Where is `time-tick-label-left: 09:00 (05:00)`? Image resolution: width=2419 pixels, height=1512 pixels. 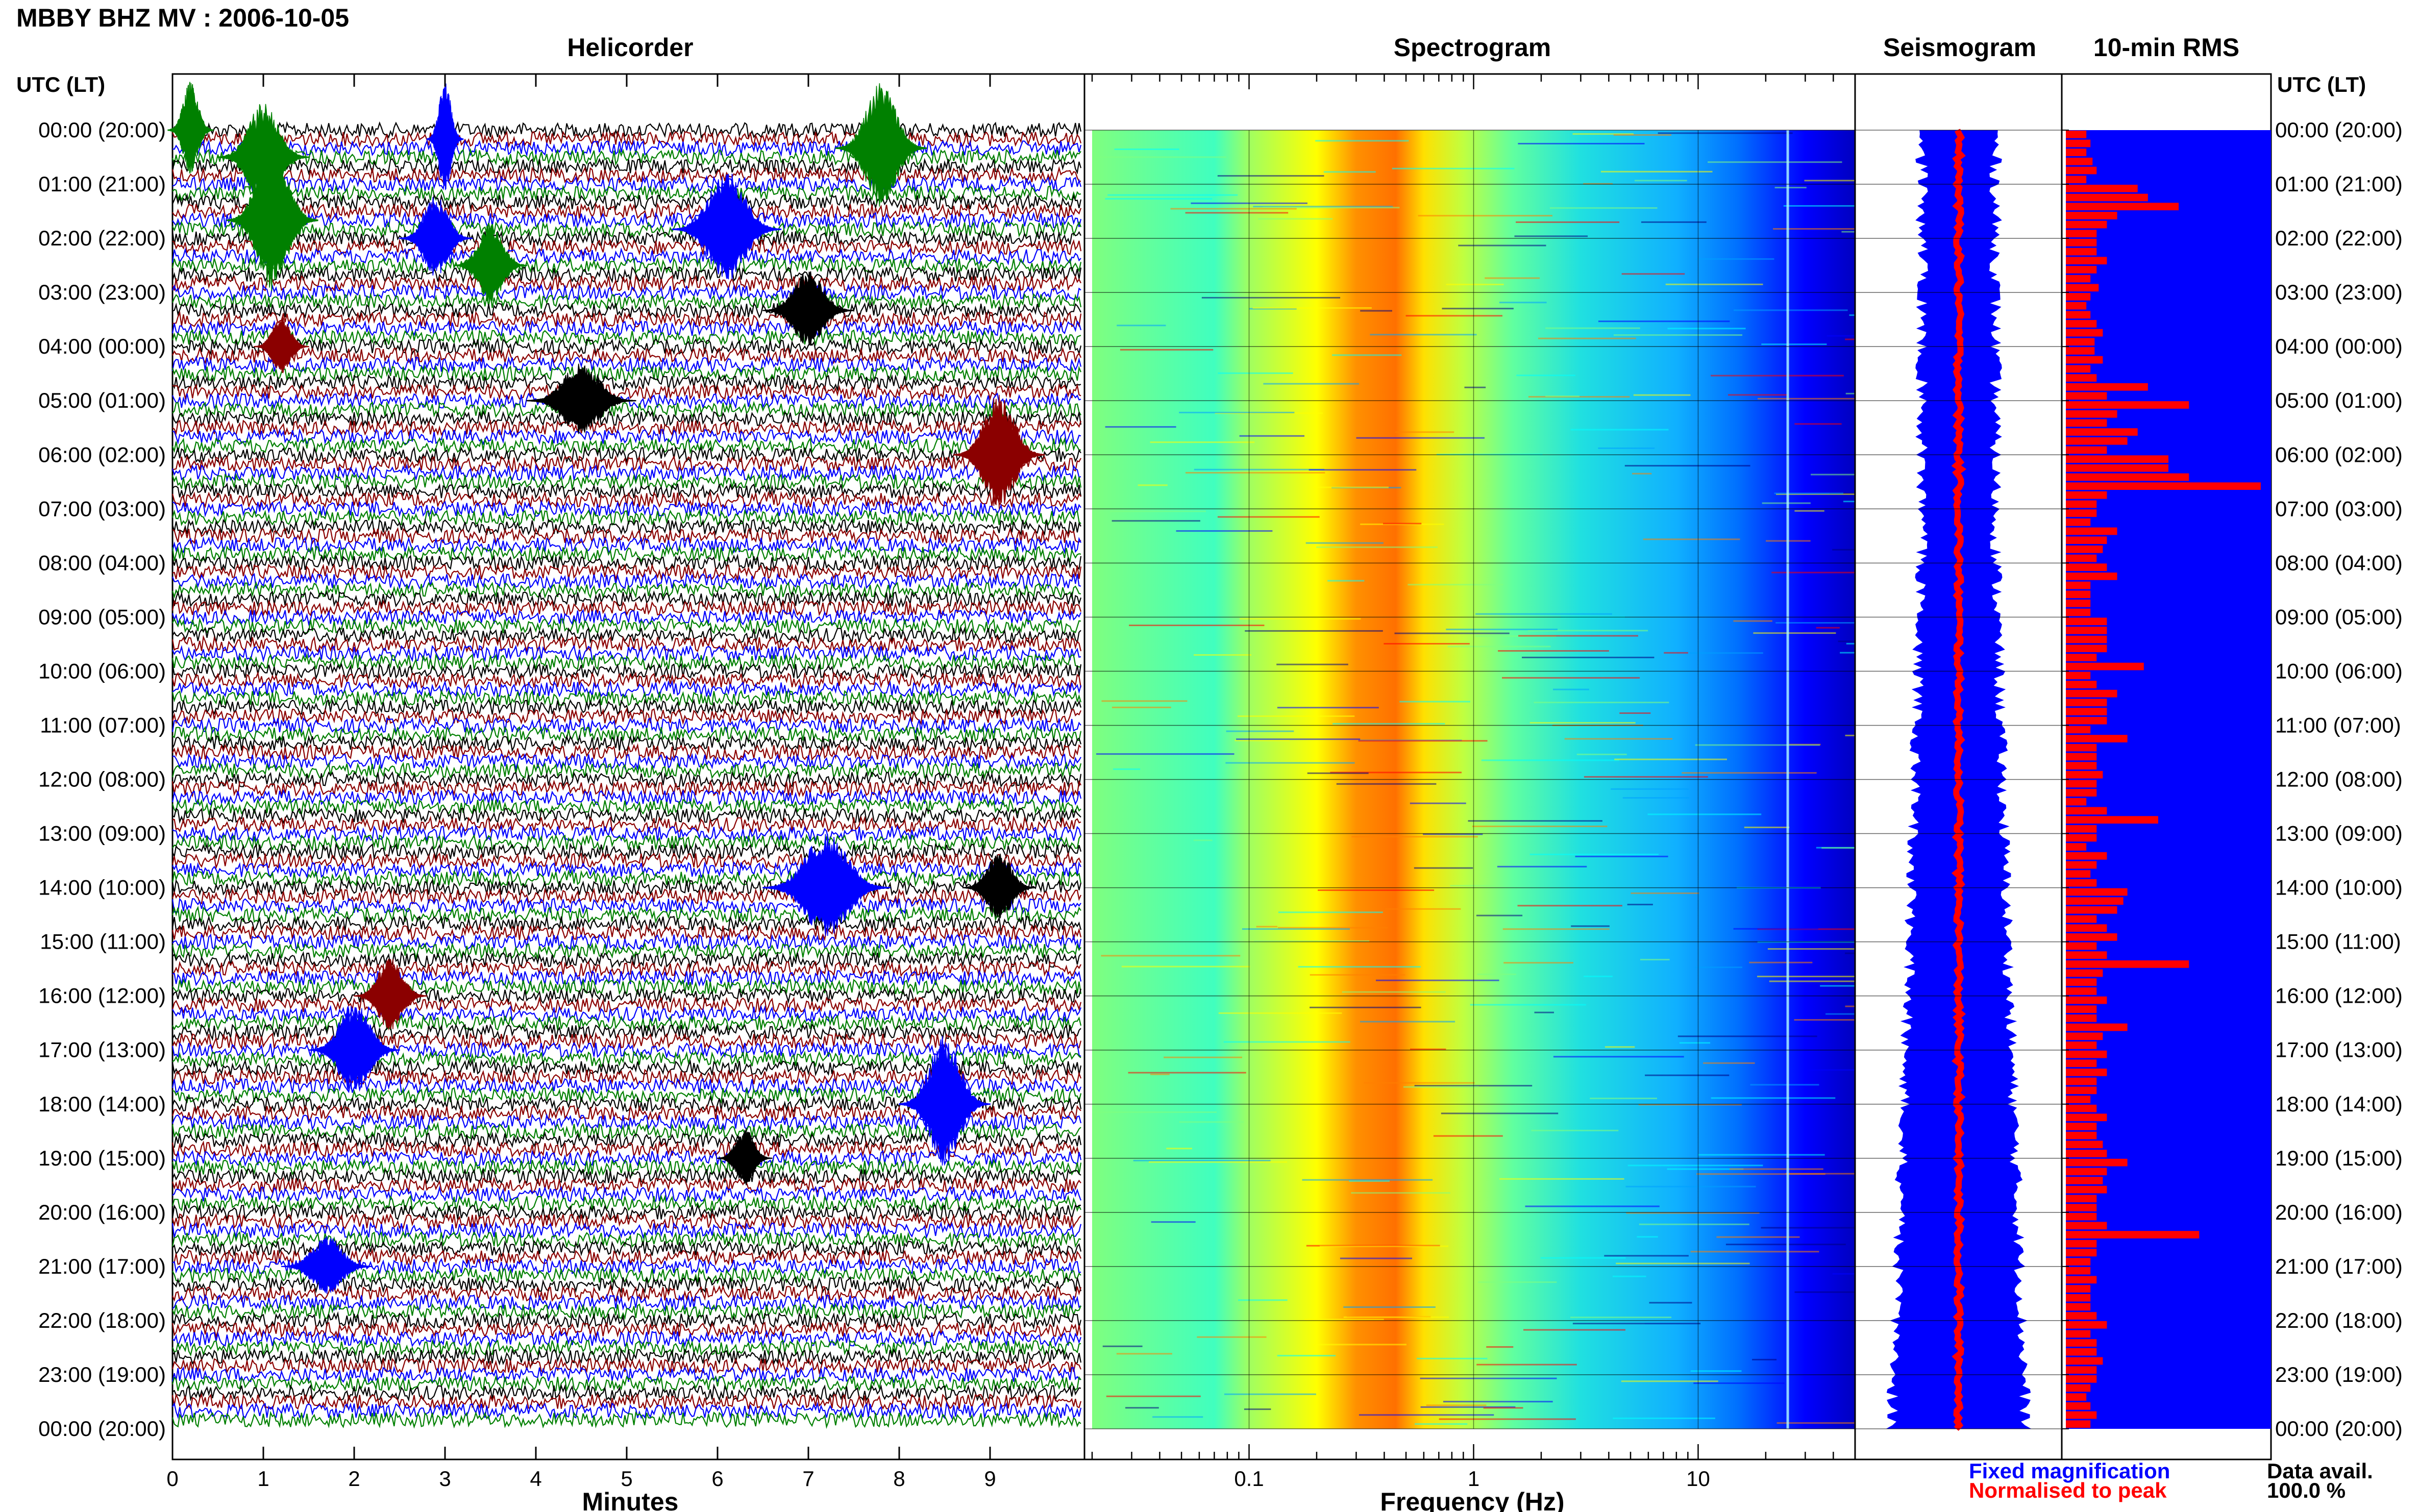 time-tick-label-left: 09:00 (05:00) is located at coordinates (102, 617).